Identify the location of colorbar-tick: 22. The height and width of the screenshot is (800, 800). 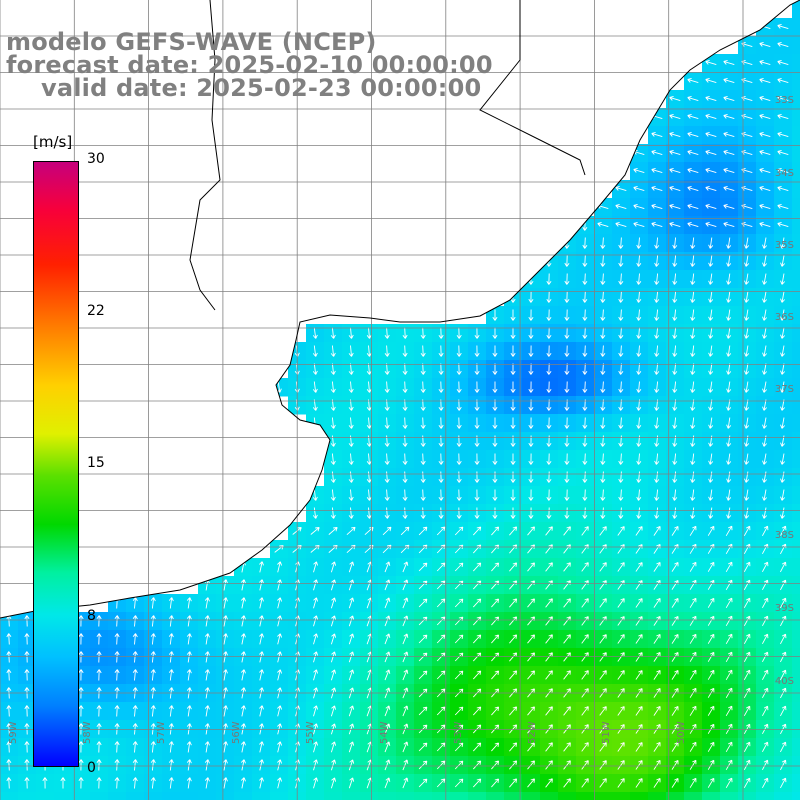
(96, 311).